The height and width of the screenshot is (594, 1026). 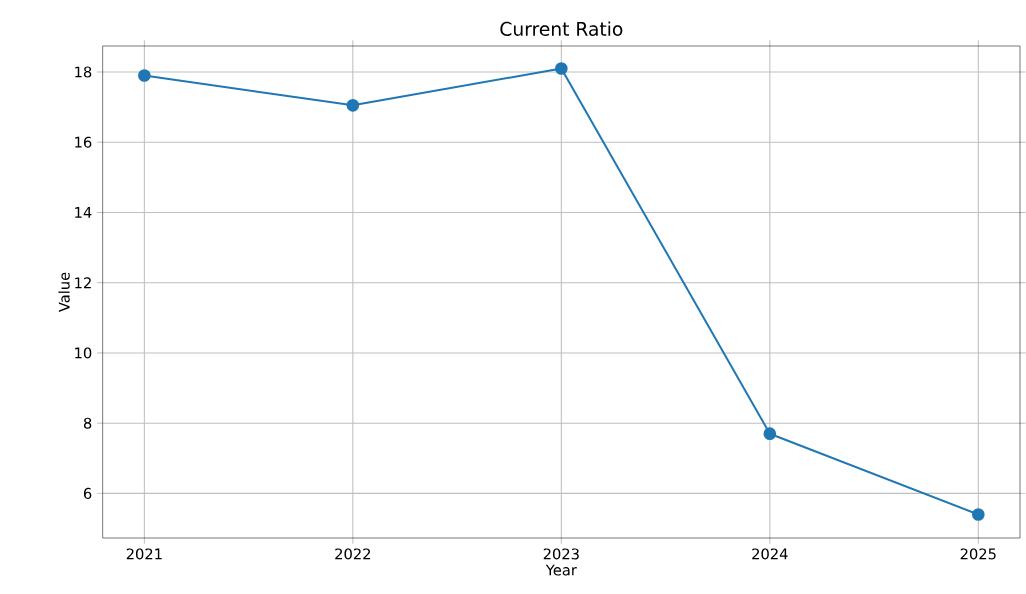 I want to click on y-tick-label: 12, so click(x=83, y=283).